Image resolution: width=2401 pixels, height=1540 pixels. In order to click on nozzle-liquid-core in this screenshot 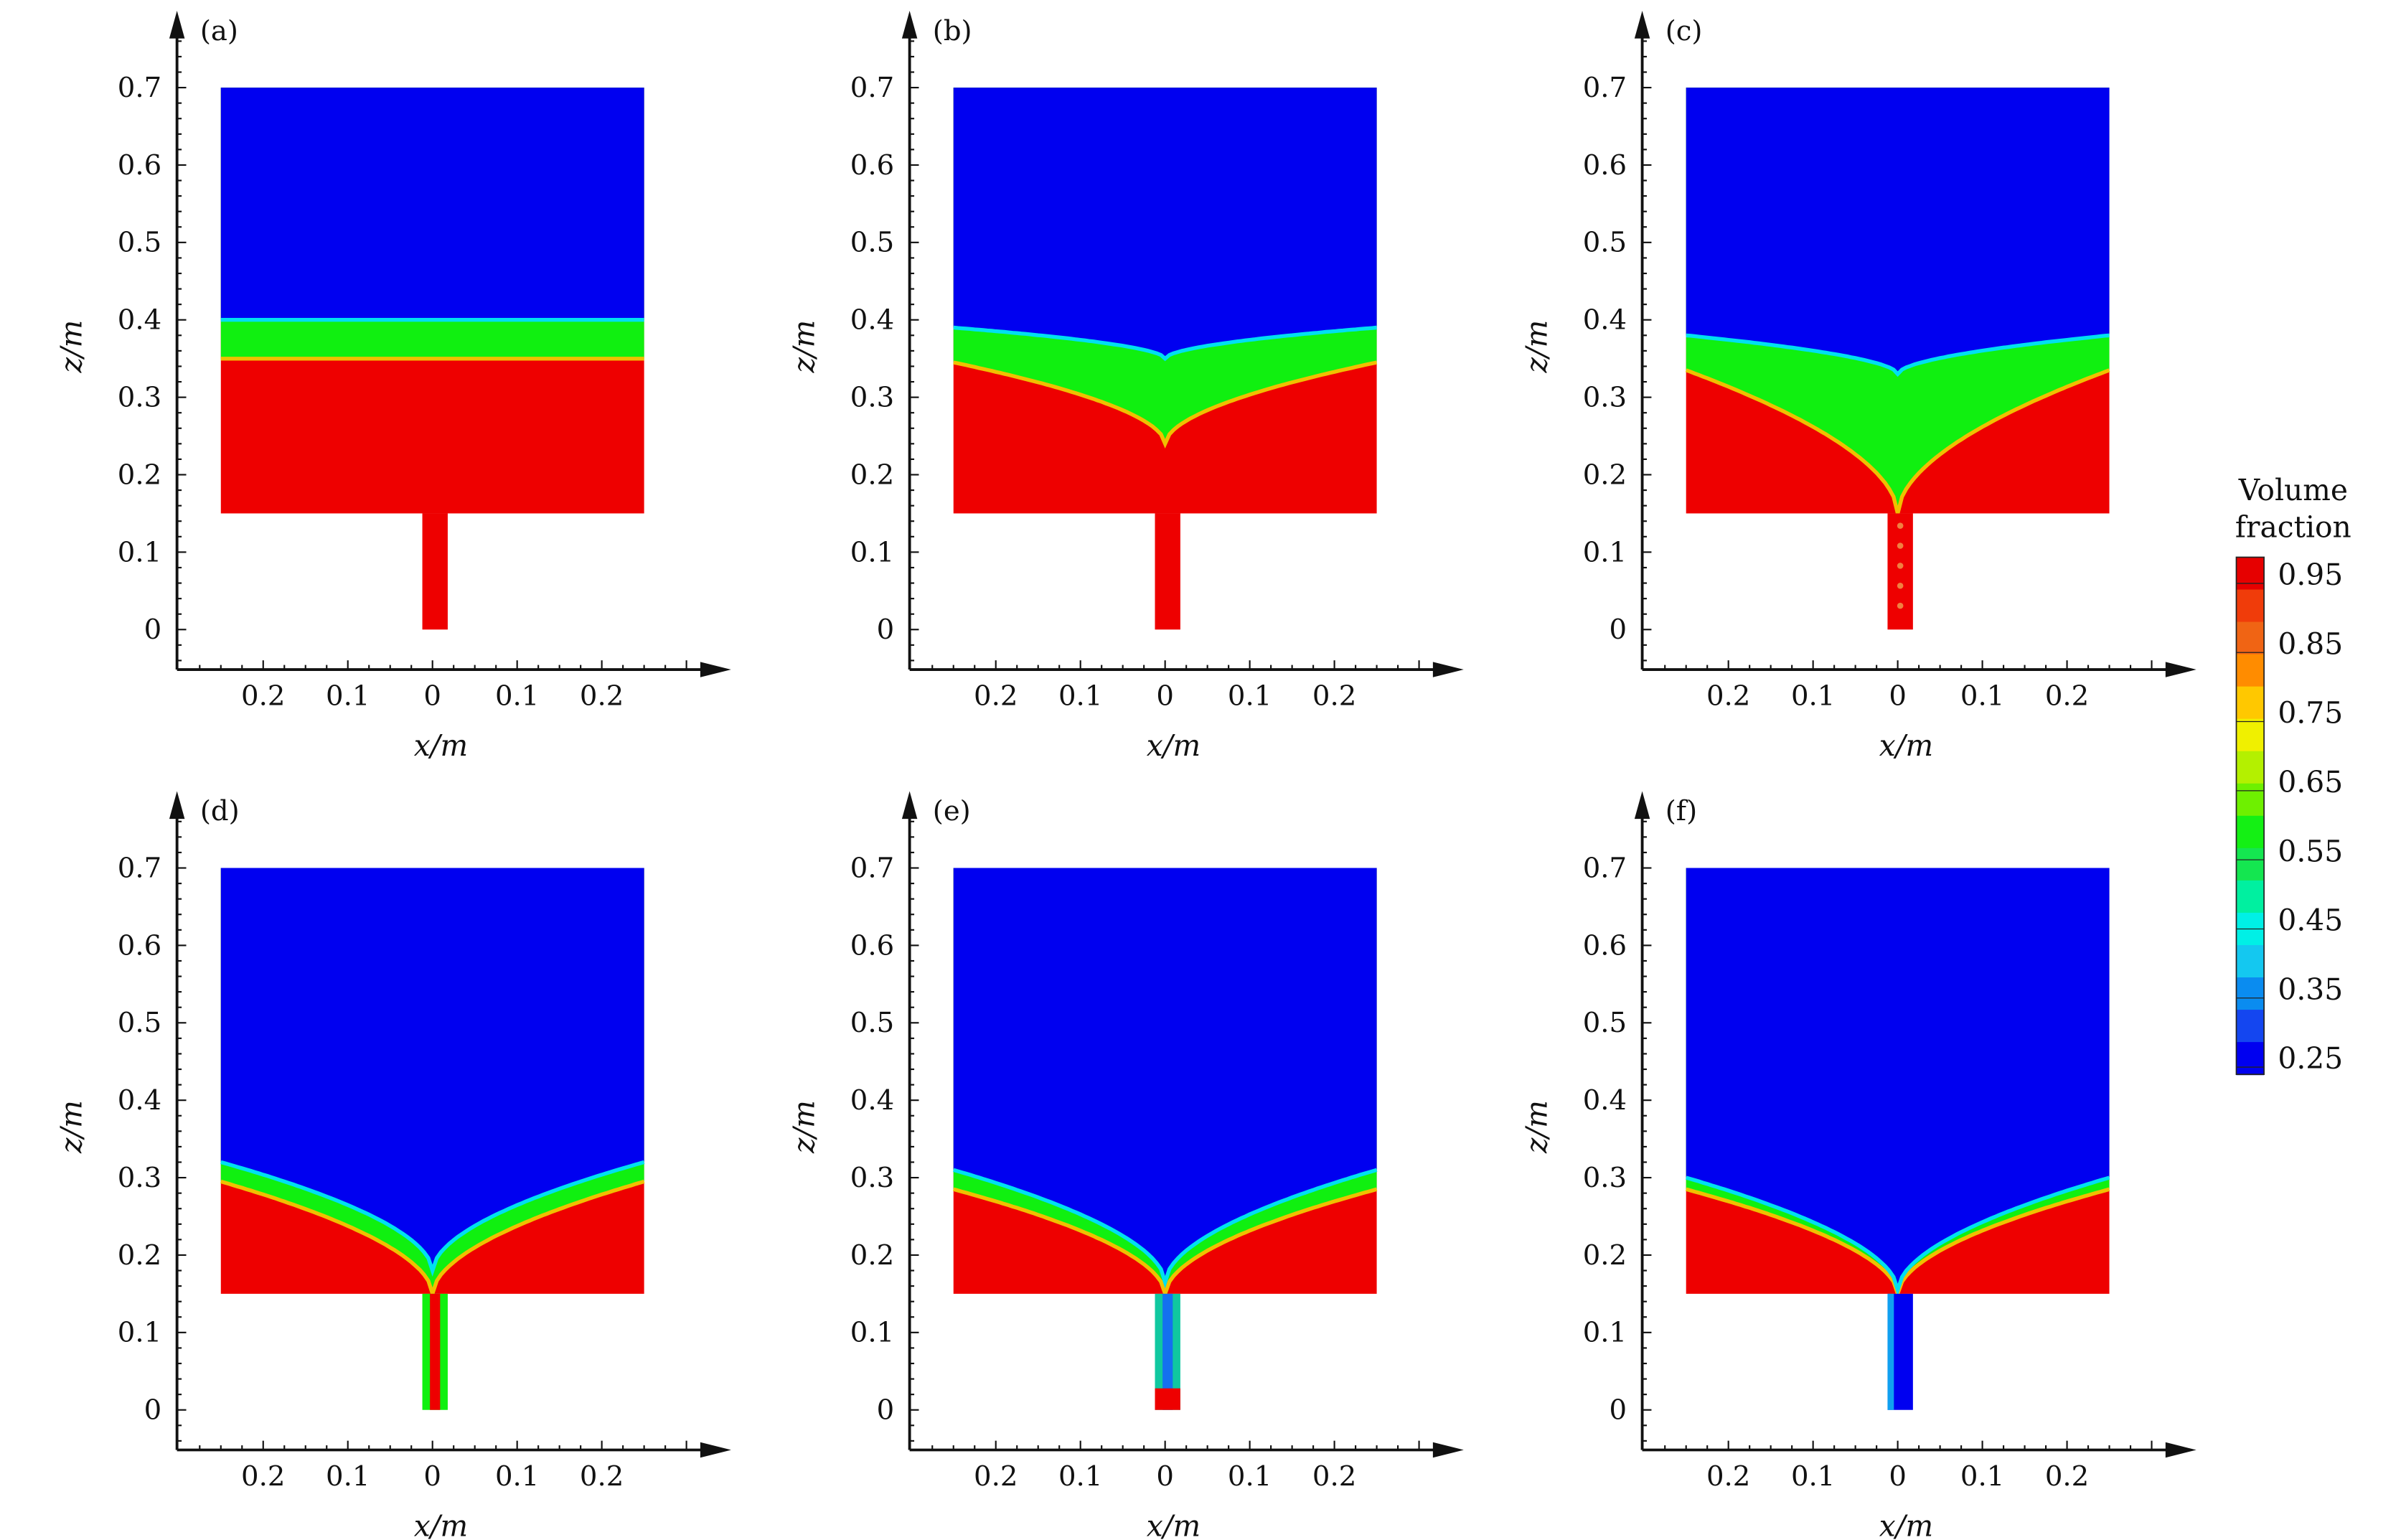, I will do `click(435, 1351)`.